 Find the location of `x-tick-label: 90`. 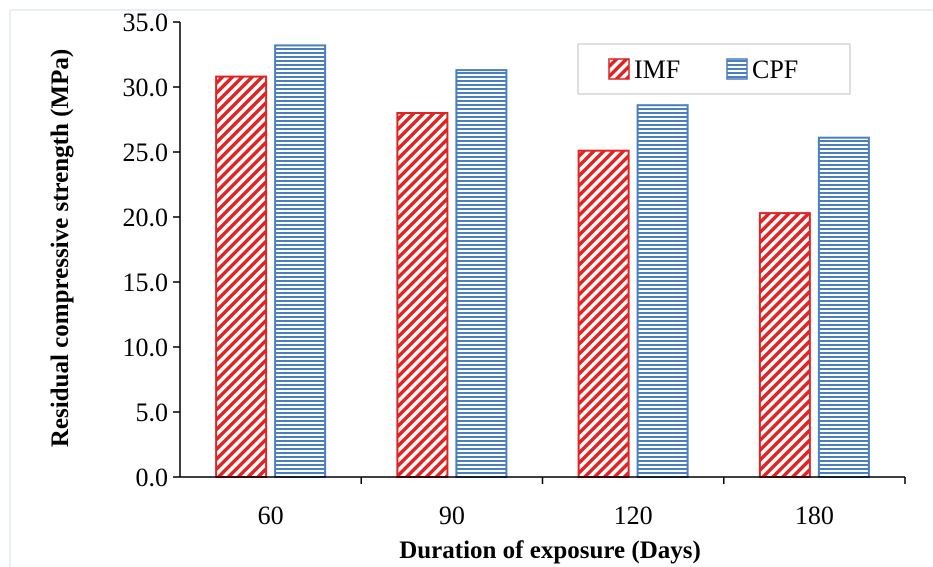

x-tick-label: 90 is located at coordinates (452, 515).